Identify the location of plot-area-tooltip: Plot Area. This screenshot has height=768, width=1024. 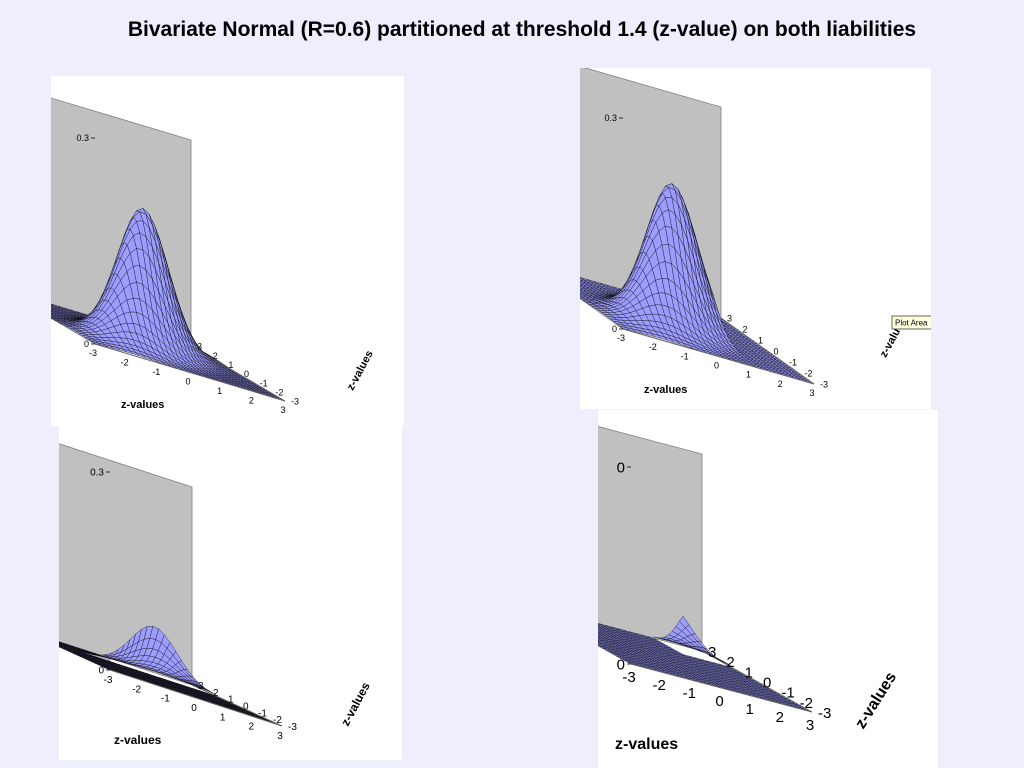
(911, 322).